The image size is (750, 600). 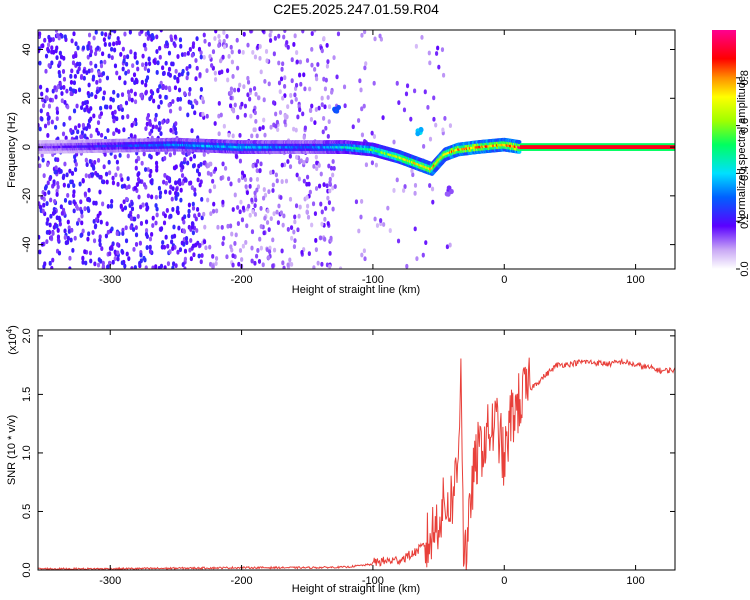 What do you see at coordinates (418, 134) in the screenshot?
I see `heatmap-feature-cell` at bounding box center [418, 134].